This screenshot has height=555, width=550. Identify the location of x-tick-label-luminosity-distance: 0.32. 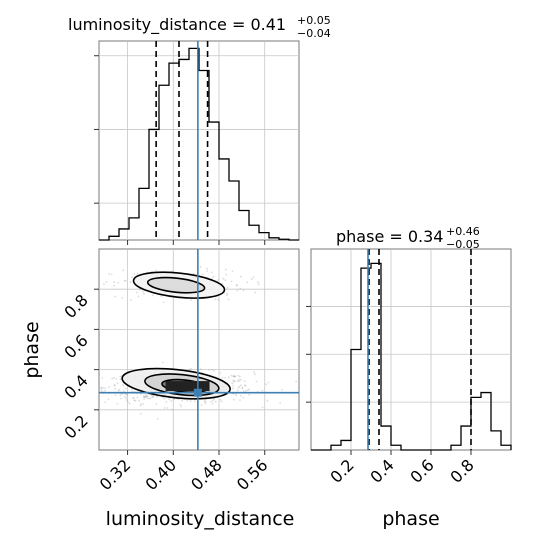
(115, 474).